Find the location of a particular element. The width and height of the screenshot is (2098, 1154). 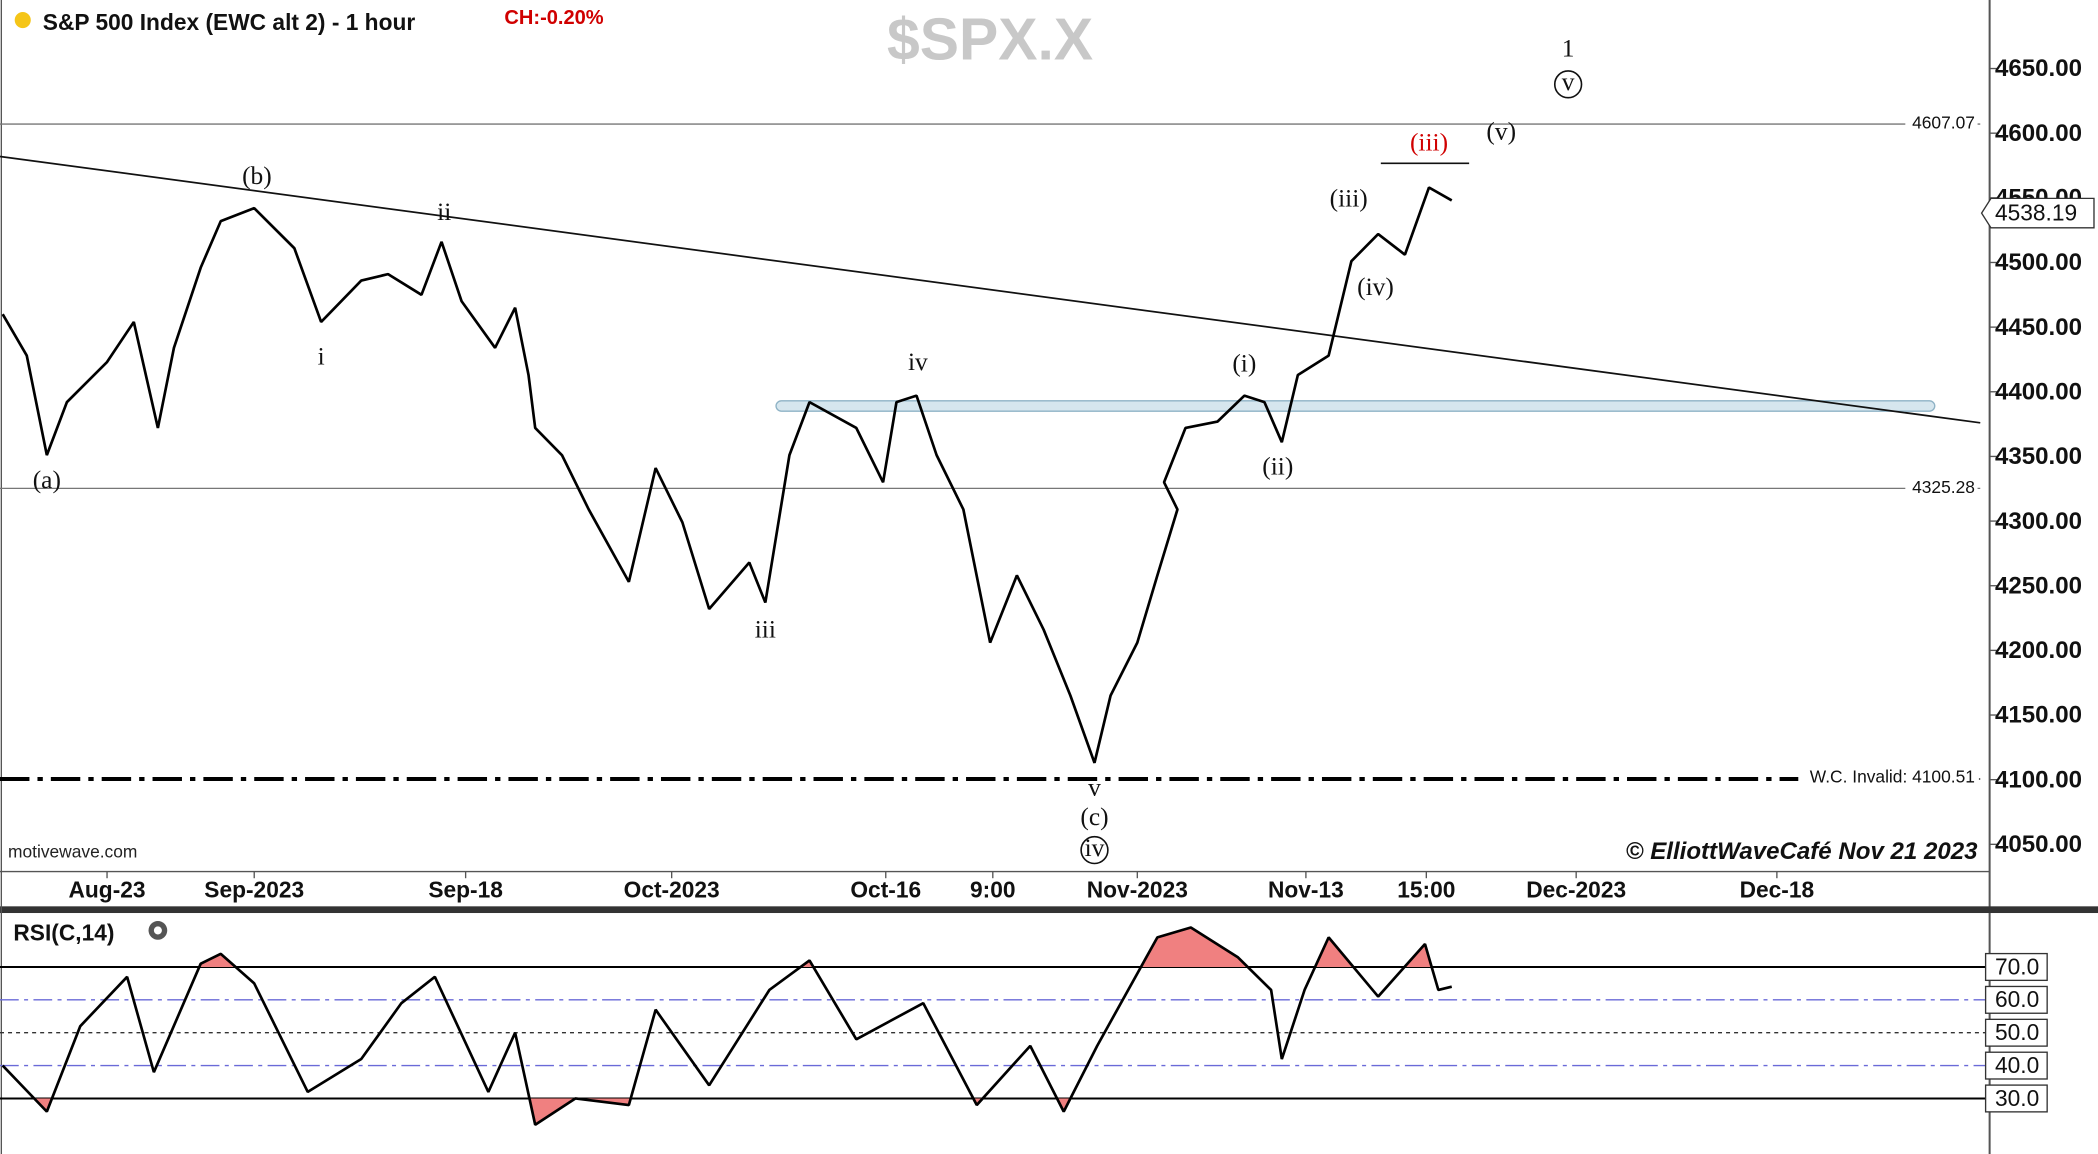

gear-hole is located at coordinates (157, 930).